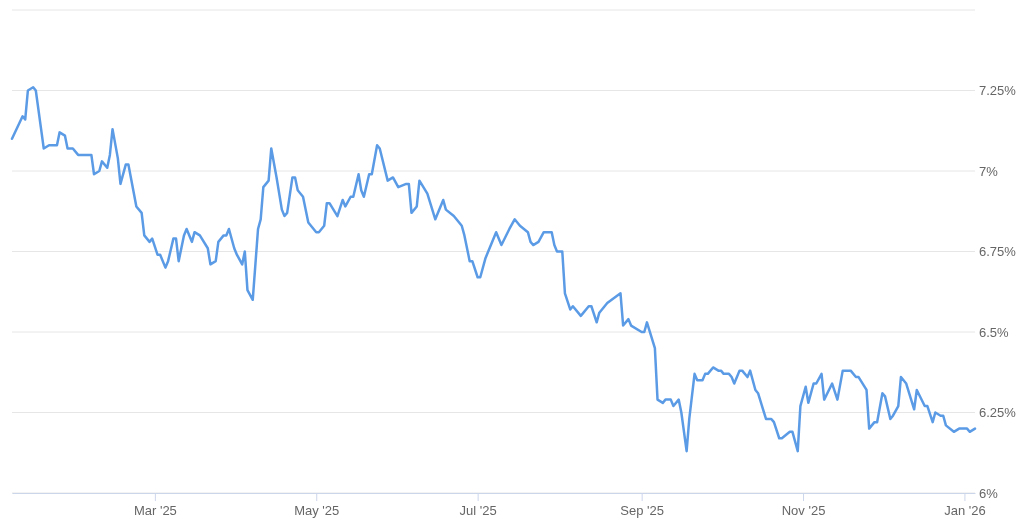 The image size is (1024, 531). I want to click on x-tick-label: Jan '26, so click(965, 511).